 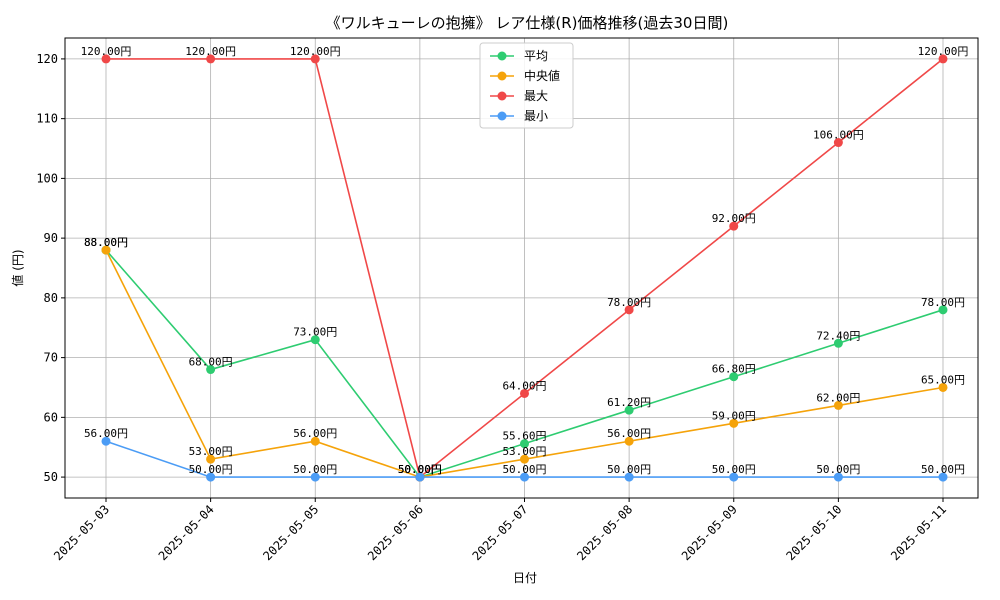 I want to click on x-tick-label: 2025-05-05, so click(x=290, y=532).